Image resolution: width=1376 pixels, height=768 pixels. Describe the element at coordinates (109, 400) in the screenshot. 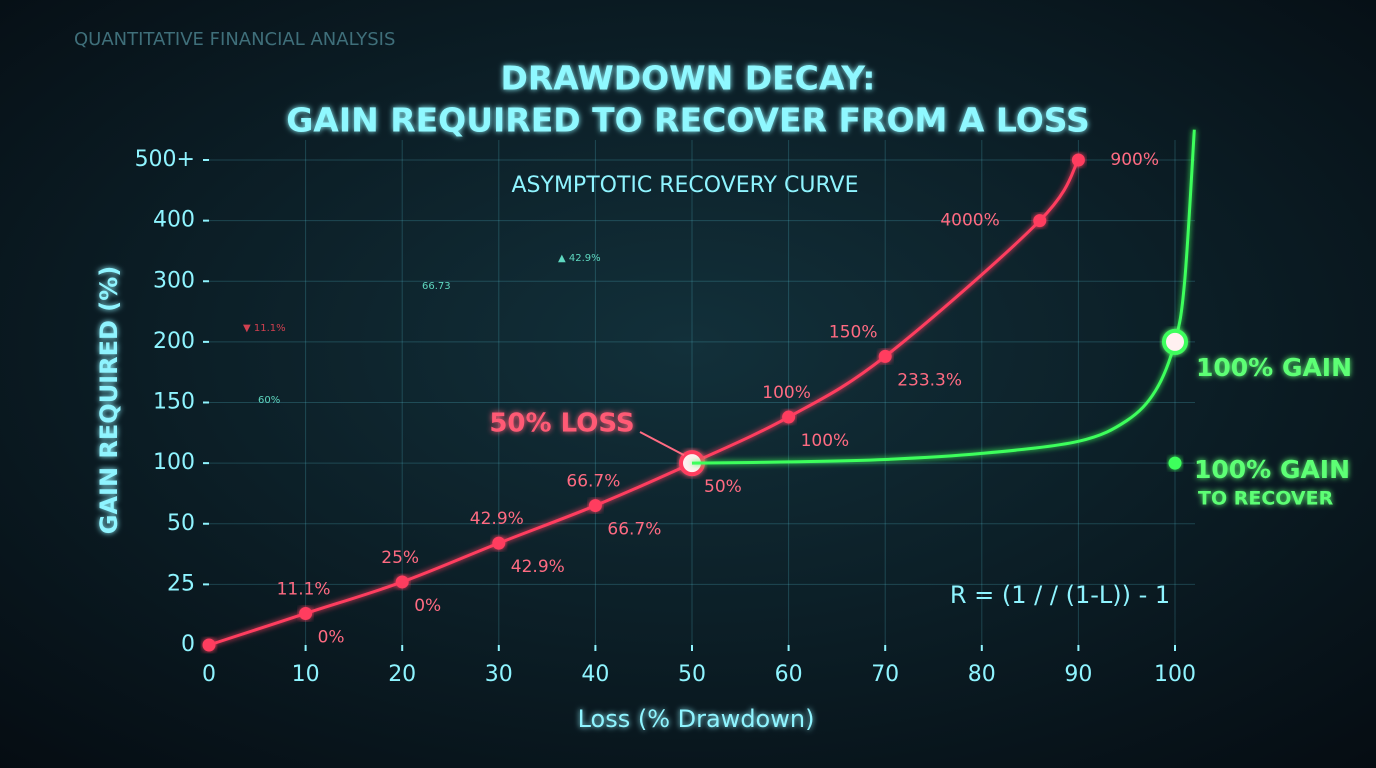

I see `y-axis-label: GAIN REQUIRED (%)` at that location.